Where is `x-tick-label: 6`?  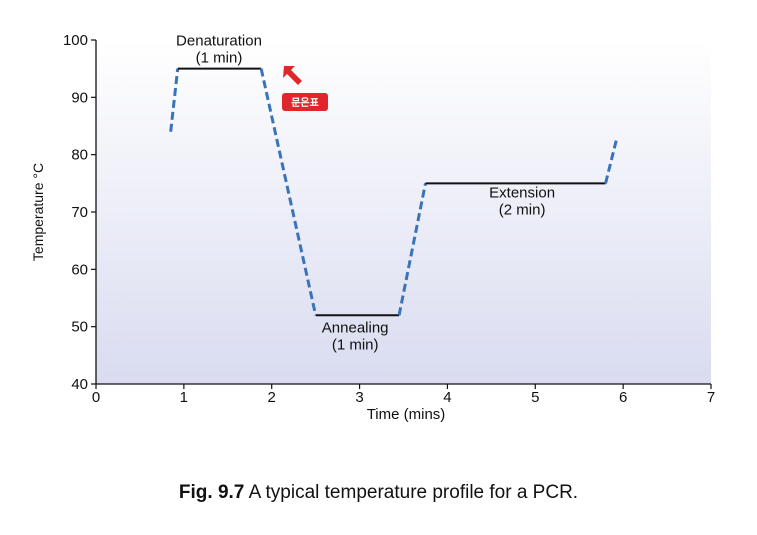
x-tick-label: 6 is located at coordinates (623, 397).